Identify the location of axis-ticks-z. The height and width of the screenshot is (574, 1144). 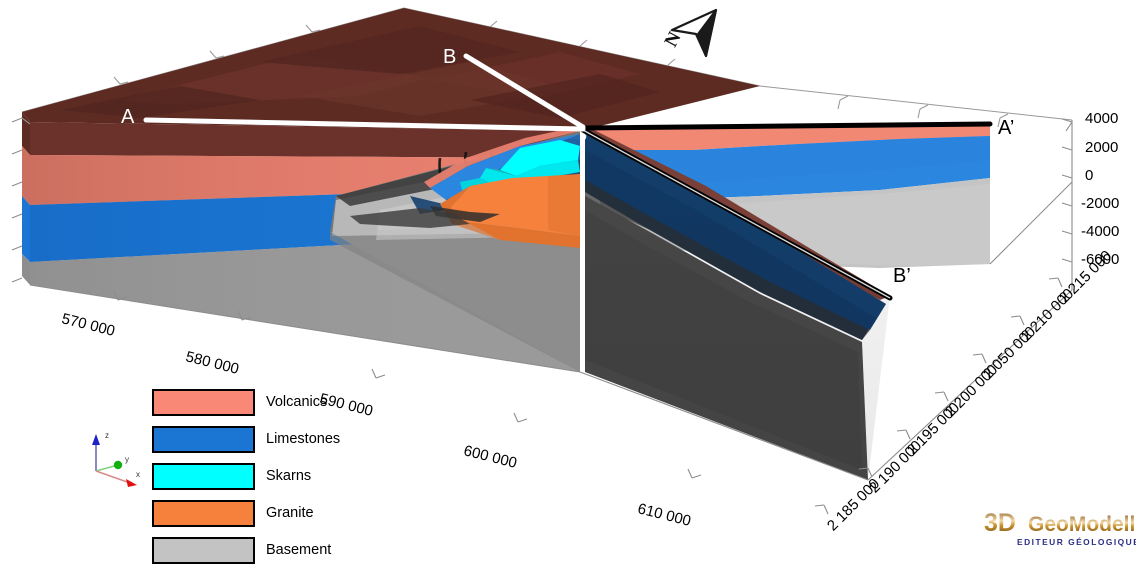
(1067, 190).